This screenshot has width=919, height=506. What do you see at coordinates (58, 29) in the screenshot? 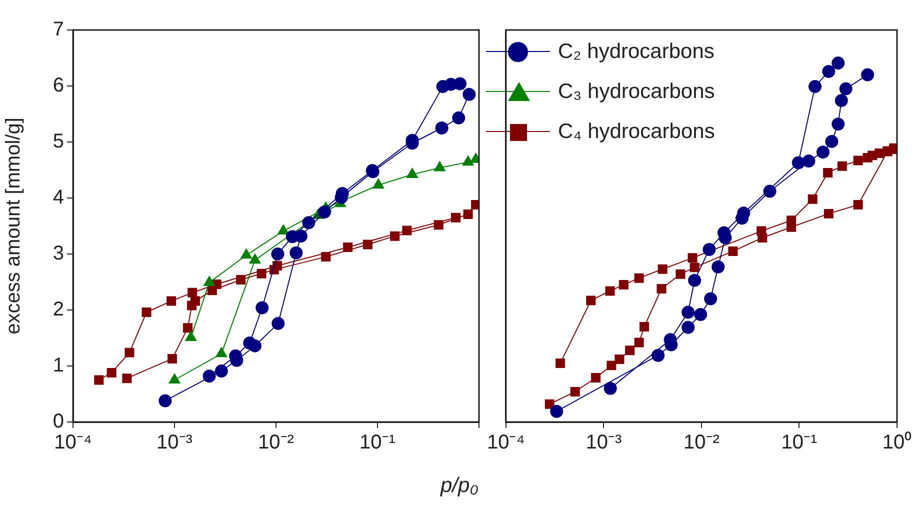
I see `y-tick-label: 7` at bounding box center [58, 29].